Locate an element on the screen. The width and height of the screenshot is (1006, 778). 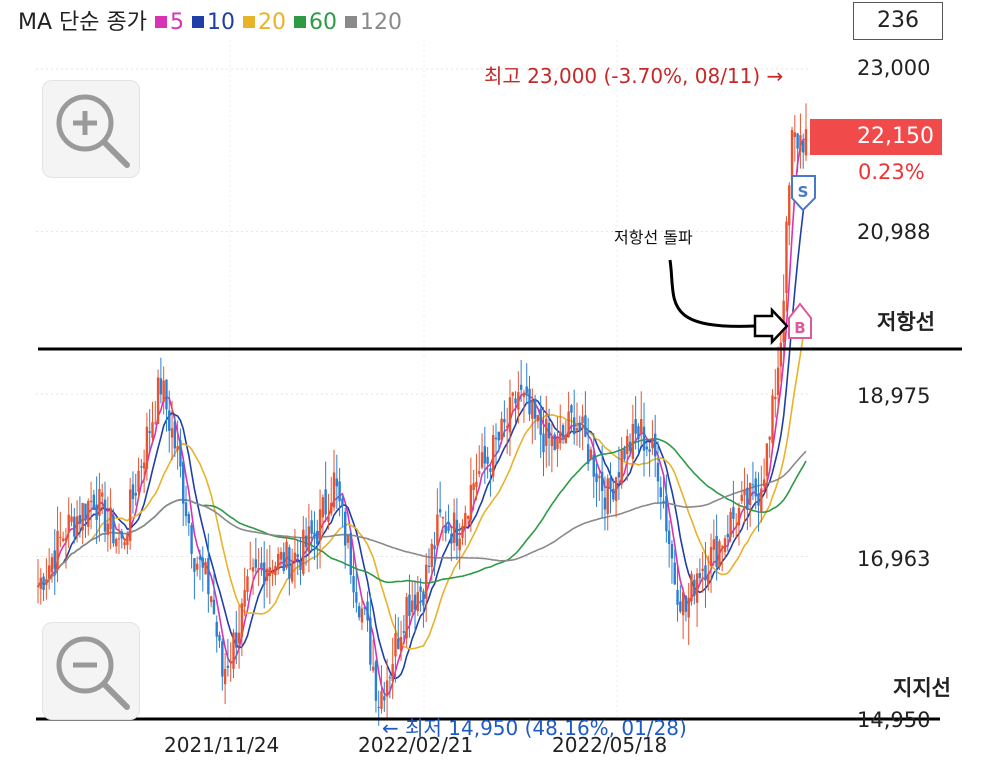
legend-item-label: 60 is located at coordinates (322, 22).